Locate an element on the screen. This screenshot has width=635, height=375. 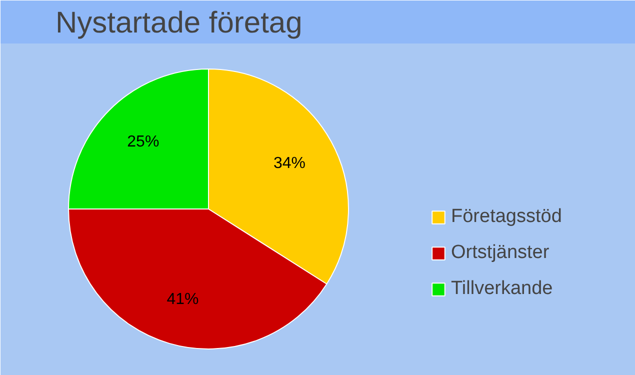
legend-label: Ortstjänster is located at coordinates (500, 253).